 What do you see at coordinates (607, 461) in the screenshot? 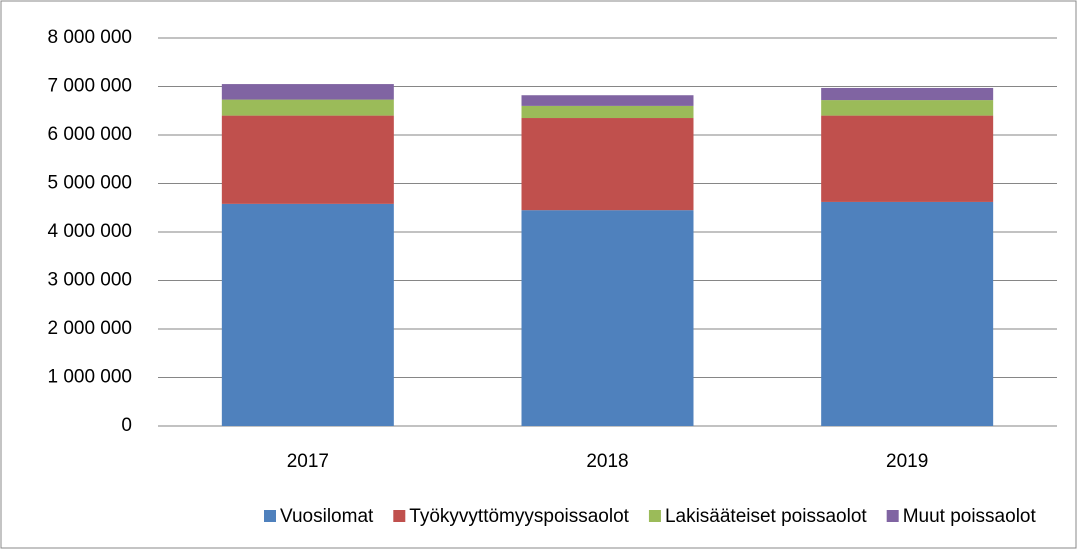
I see `x-tick-label: 2018` at bounding box center [607, 461].